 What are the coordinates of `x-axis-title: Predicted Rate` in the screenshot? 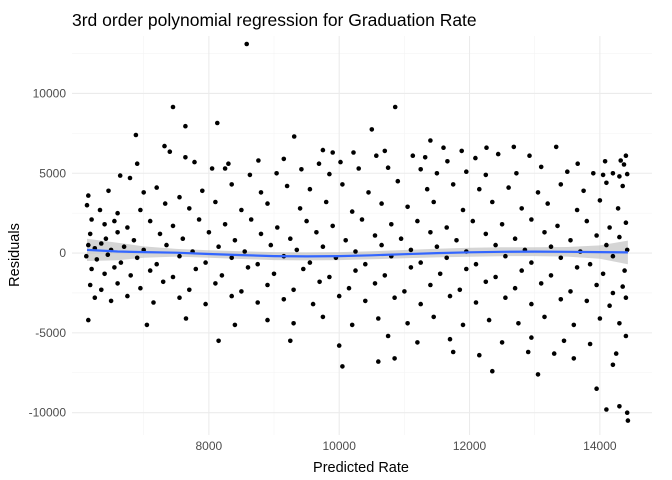 It's located at (361, 468).